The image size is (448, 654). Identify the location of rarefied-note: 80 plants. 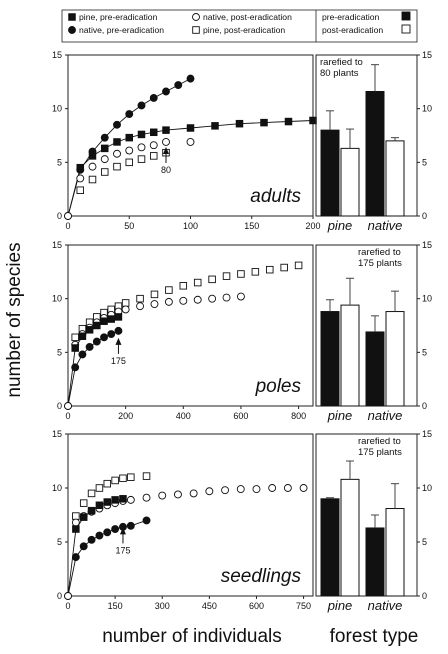
(339, 73).